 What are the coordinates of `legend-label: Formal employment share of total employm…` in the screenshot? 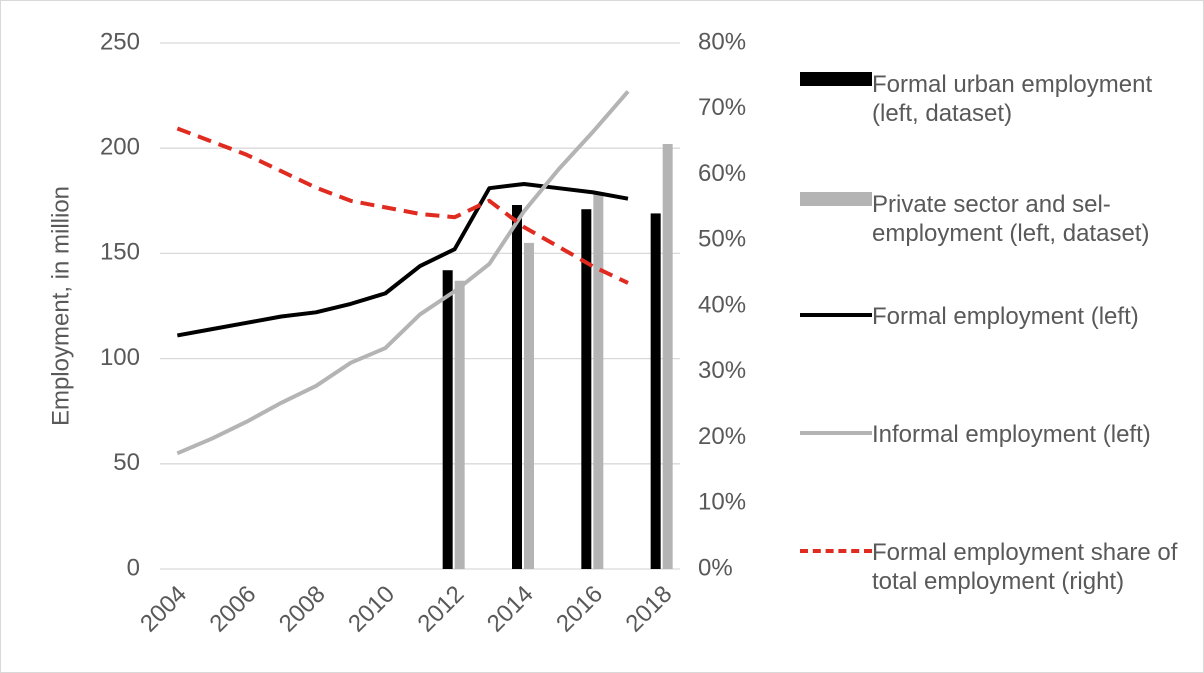 It's located at (1025, 567).